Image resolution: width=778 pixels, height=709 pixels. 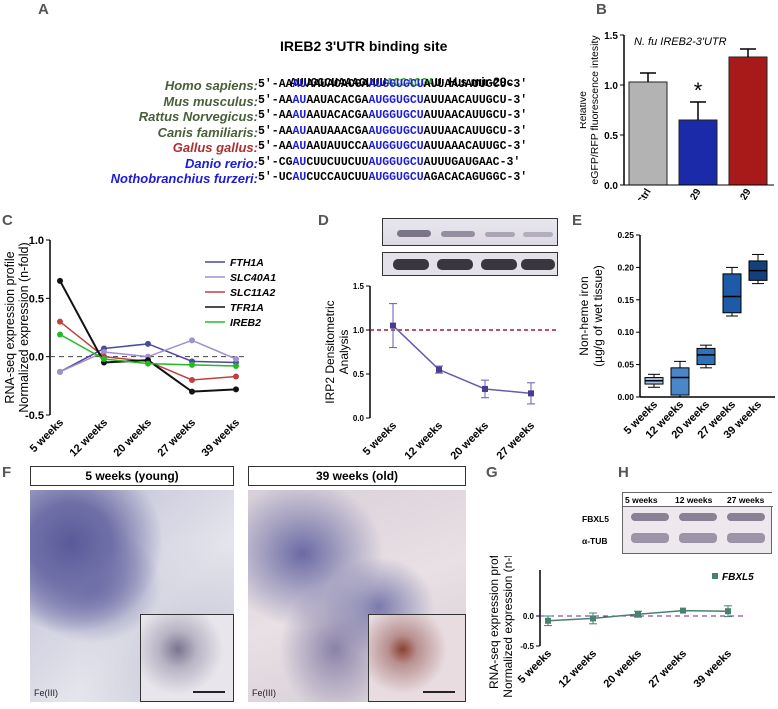 I want to click on species-sequence: 5'-AAAUAAUACACGAAUGGUGCUAUUAAUAUUGCU-3', so click(x=392, y=84).